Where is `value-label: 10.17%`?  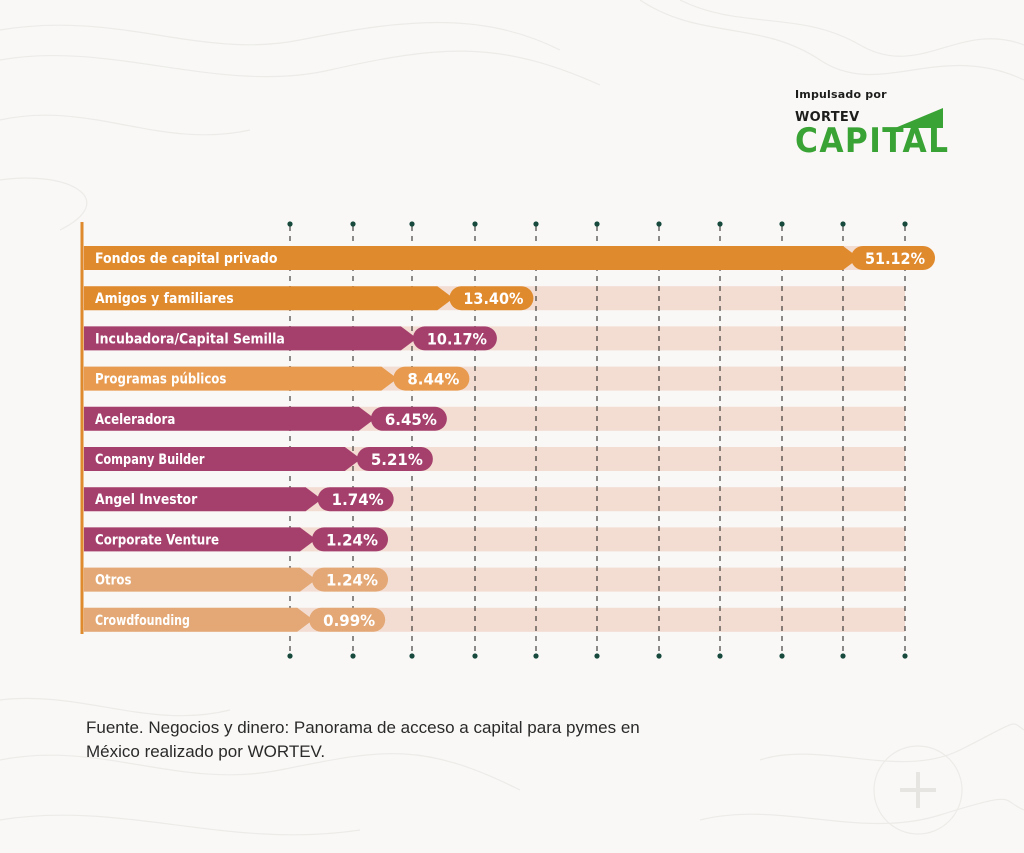 value-label: 10.17% is located at coordinates (457, 338).